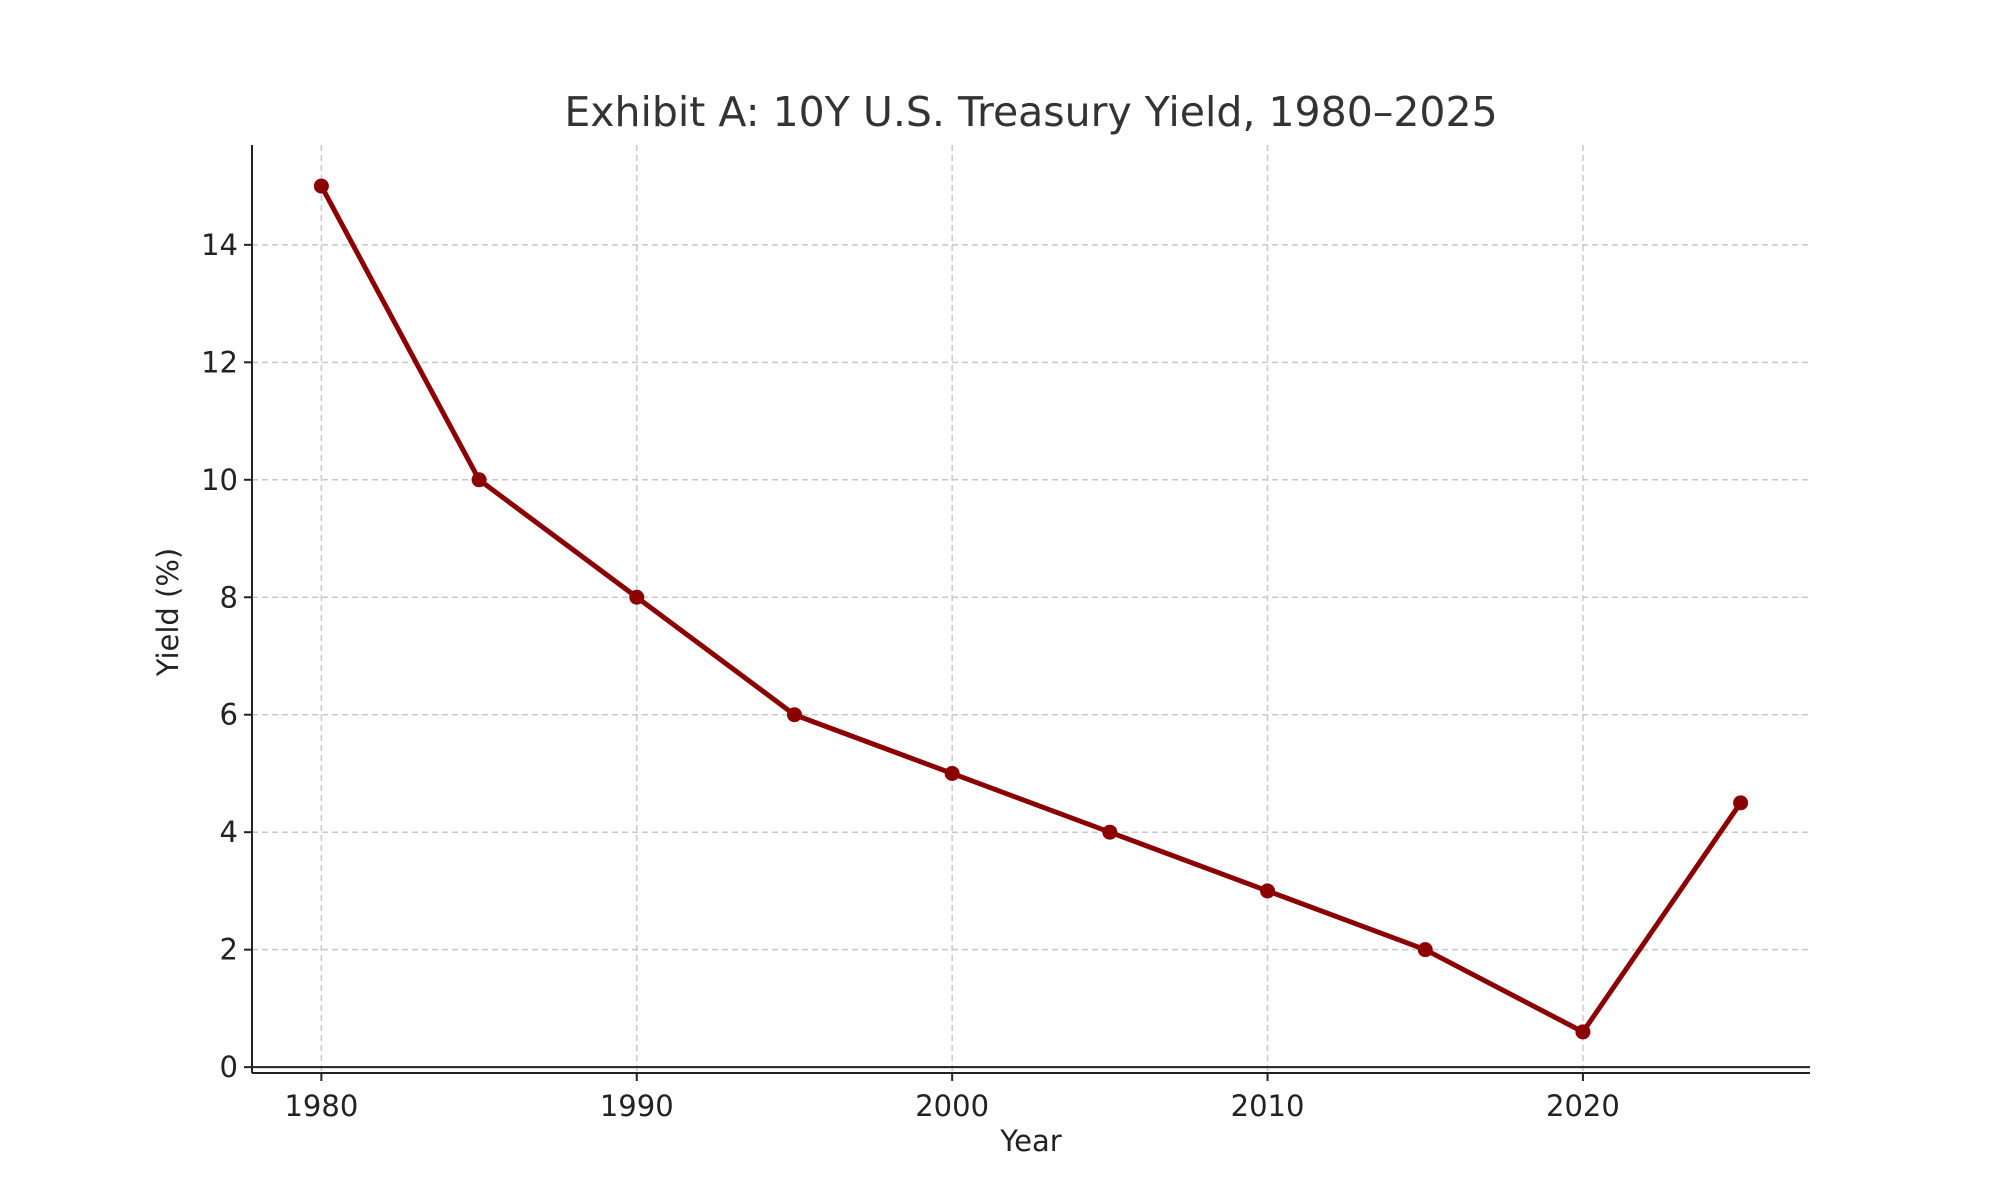 The image size is (2000, 1200). Describe the element at coordinates (1268, 891) in the screenshot. I see `data-point-2010` at that location.